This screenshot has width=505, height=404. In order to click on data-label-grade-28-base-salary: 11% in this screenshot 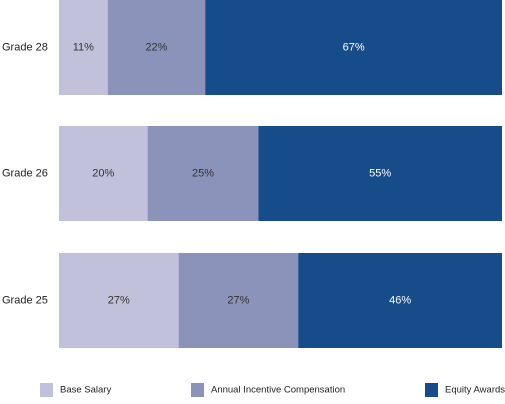, I will do `click(83, 47)`.